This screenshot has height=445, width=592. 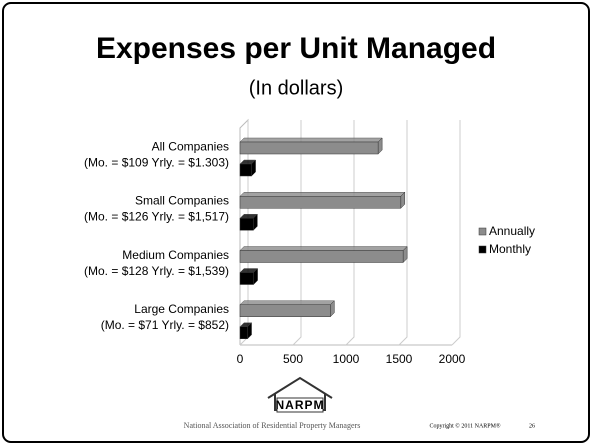 I want to click on category-note: (Mo. = $126 Yrly. = $1,517), so click(x=156, y=217).